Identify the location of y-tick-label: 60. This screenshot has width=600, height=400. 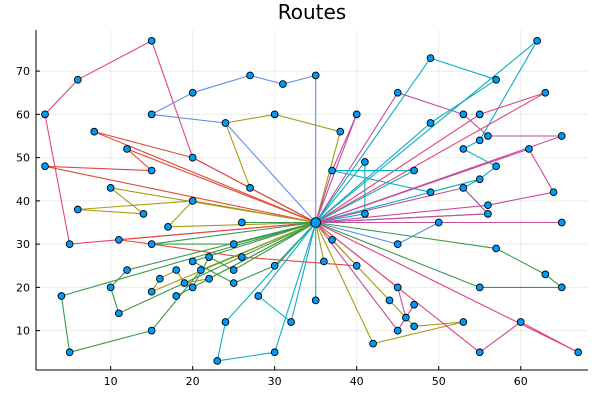
(23, 114).